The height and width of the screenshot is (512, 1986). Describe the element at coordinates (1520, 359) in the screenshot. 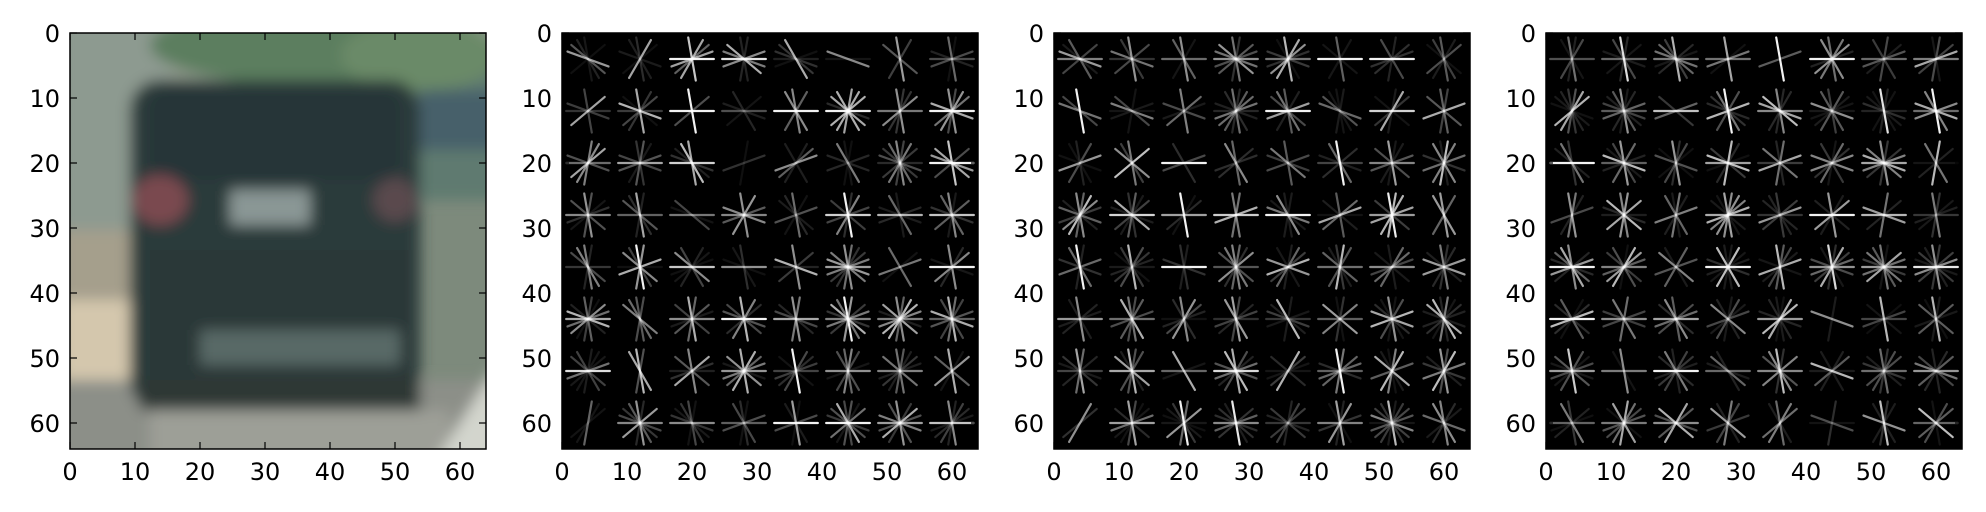

I see `y-tick-label: 50` at that location.